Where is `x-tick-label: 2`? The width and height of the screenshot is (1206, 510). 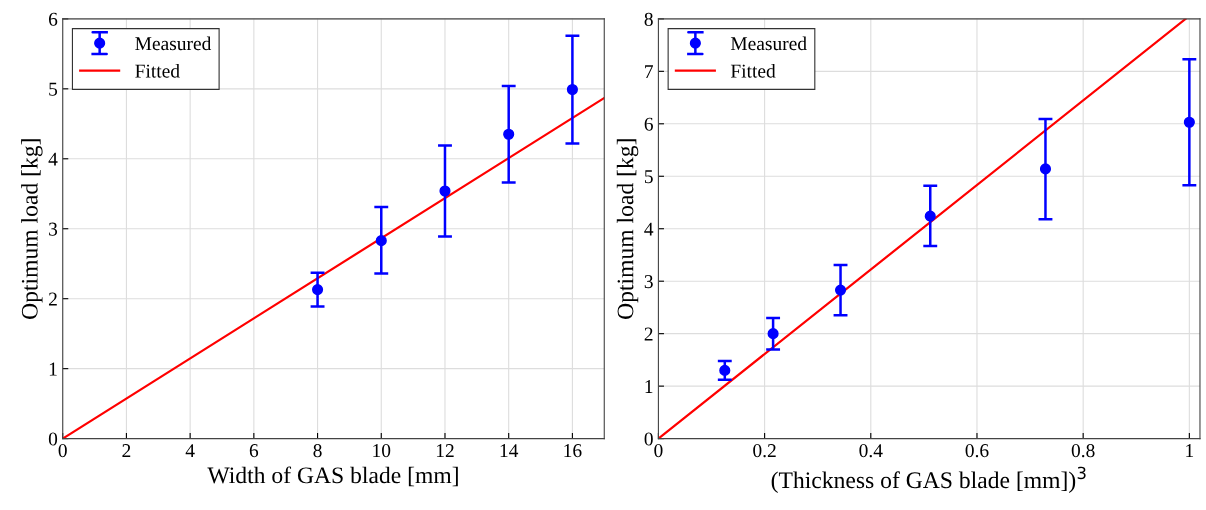 x-tick-label: 2 is located at coordinates (126, 450).